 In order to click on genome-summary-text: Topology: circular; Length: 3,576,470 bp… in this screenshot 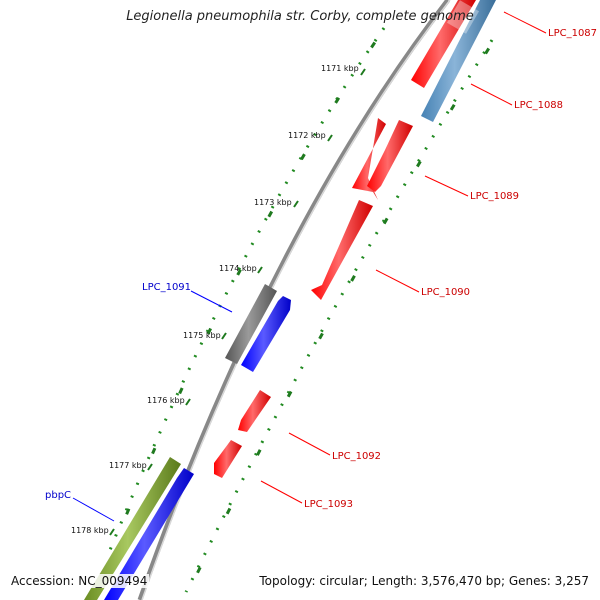, I will do `click(424, 581)`.